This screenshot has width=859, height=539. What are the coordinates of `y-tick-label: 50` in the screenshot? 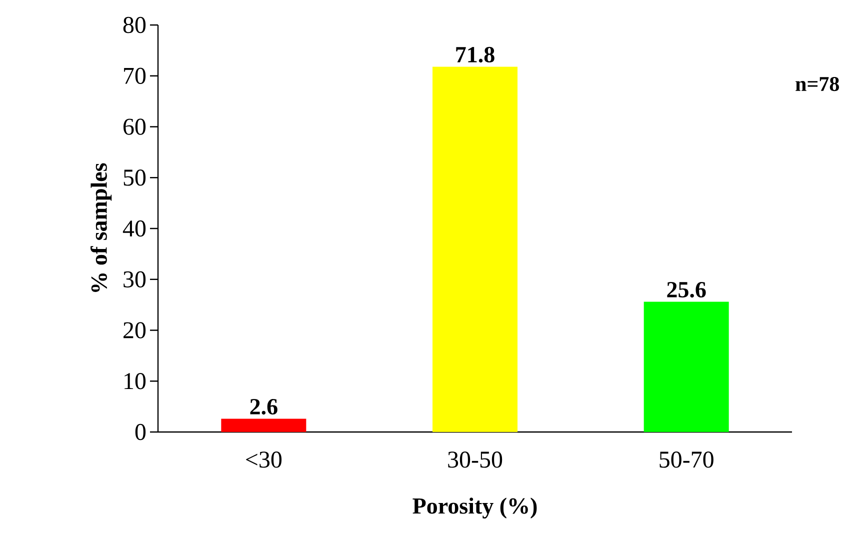 It's located at (135, 178).